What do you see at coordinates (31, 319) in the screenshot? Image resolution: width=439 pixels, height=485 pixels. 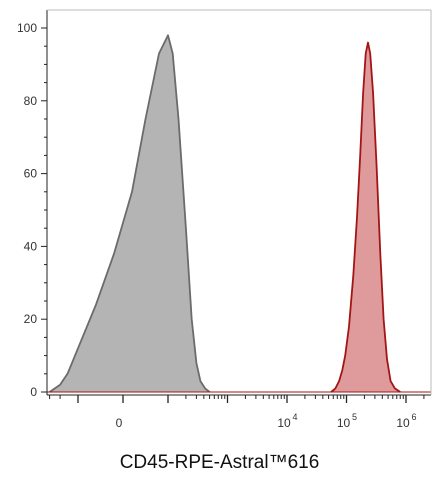 I see `y-tick-label: 20` at bounding box center [31, 319].